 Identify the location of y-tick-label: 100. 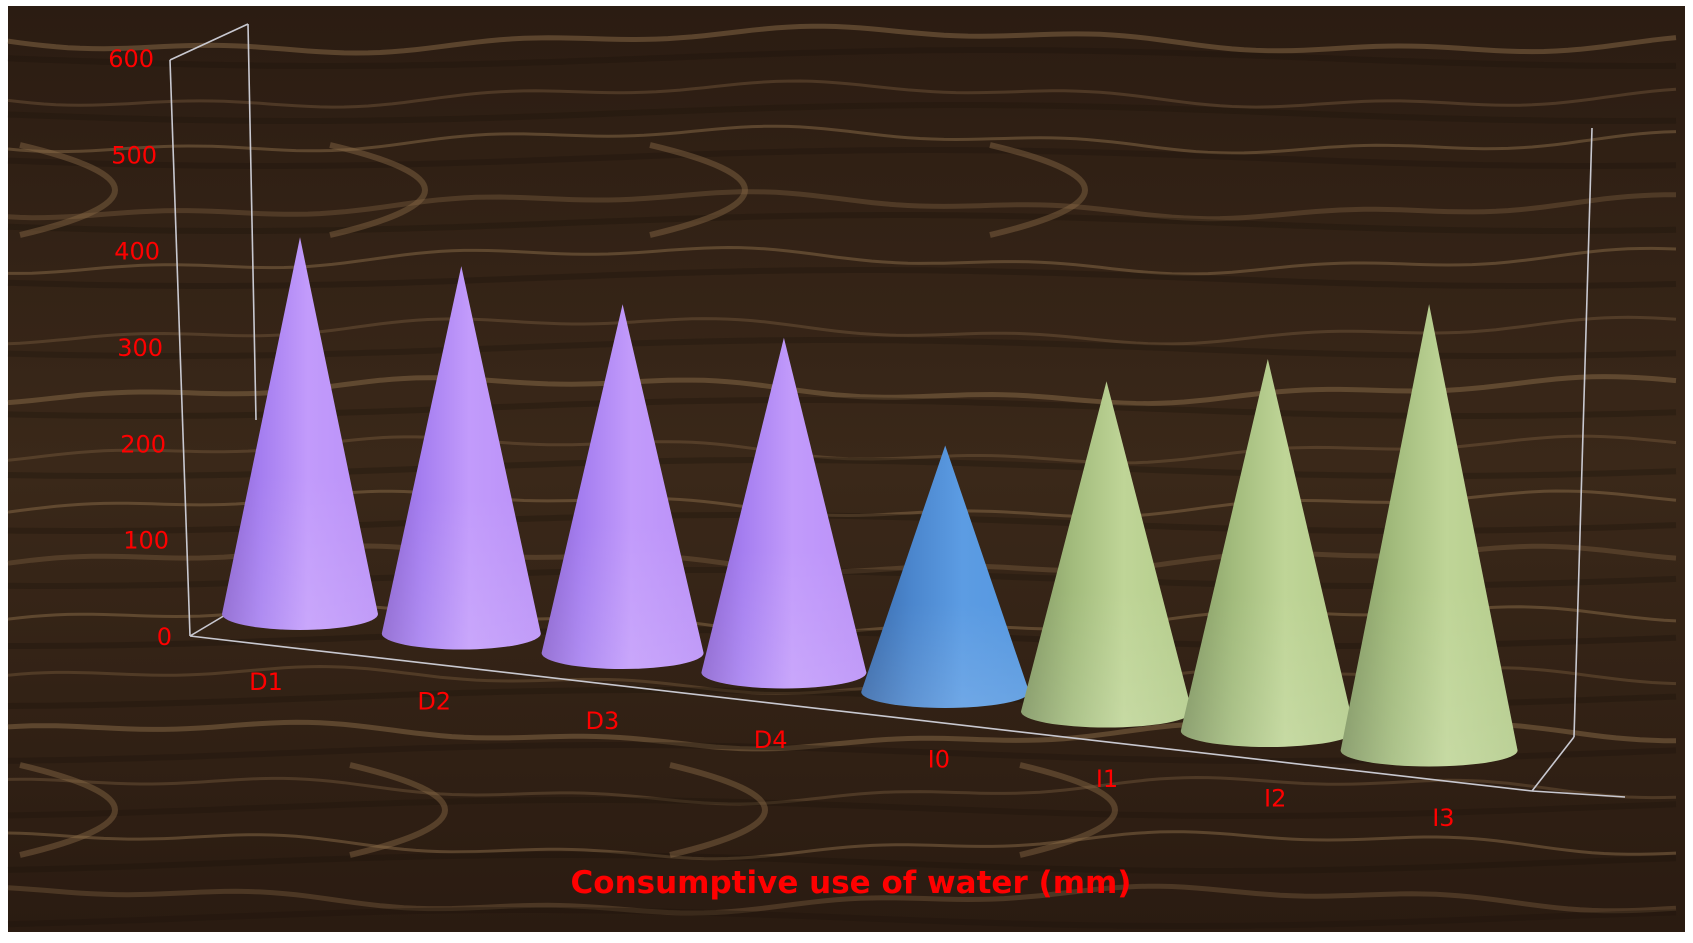
(146, 541).